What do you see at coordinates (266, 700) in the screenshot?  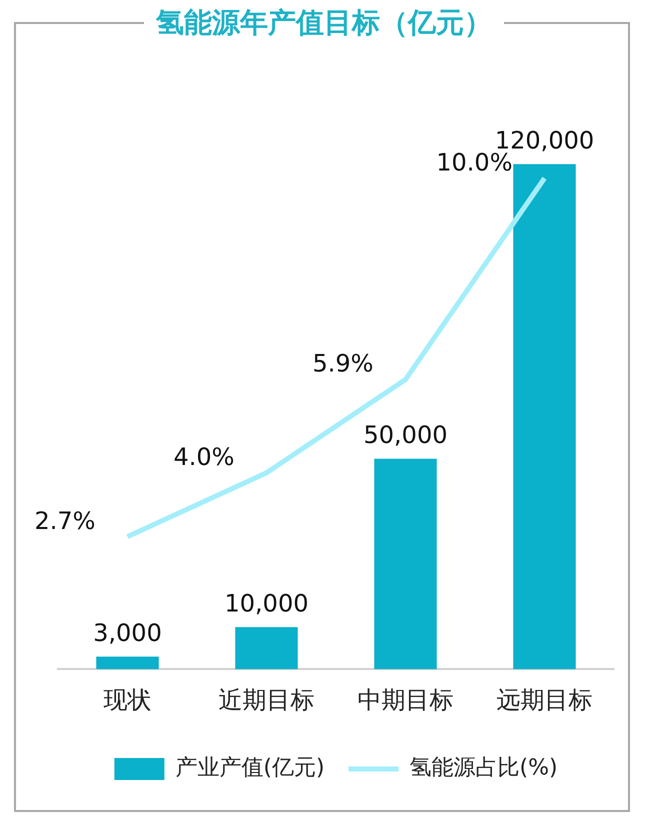 I see `x-tick-label: 近期目标` at bounding box center [266, 700].